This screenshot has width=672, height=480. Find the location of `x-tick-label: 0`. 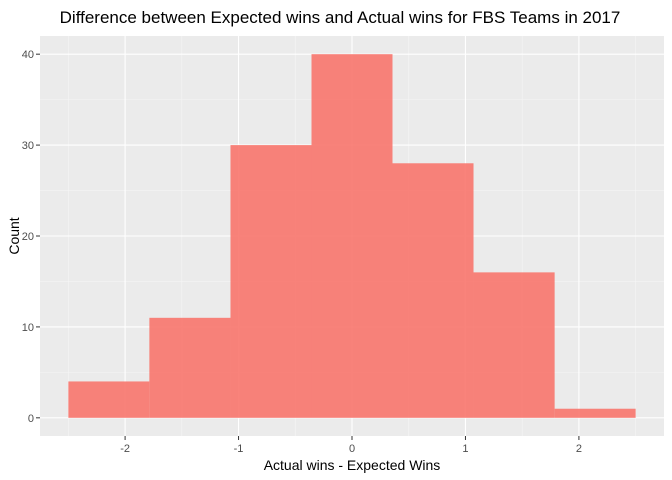

x-tick-label: 0 is located at coordinates (352, 449).